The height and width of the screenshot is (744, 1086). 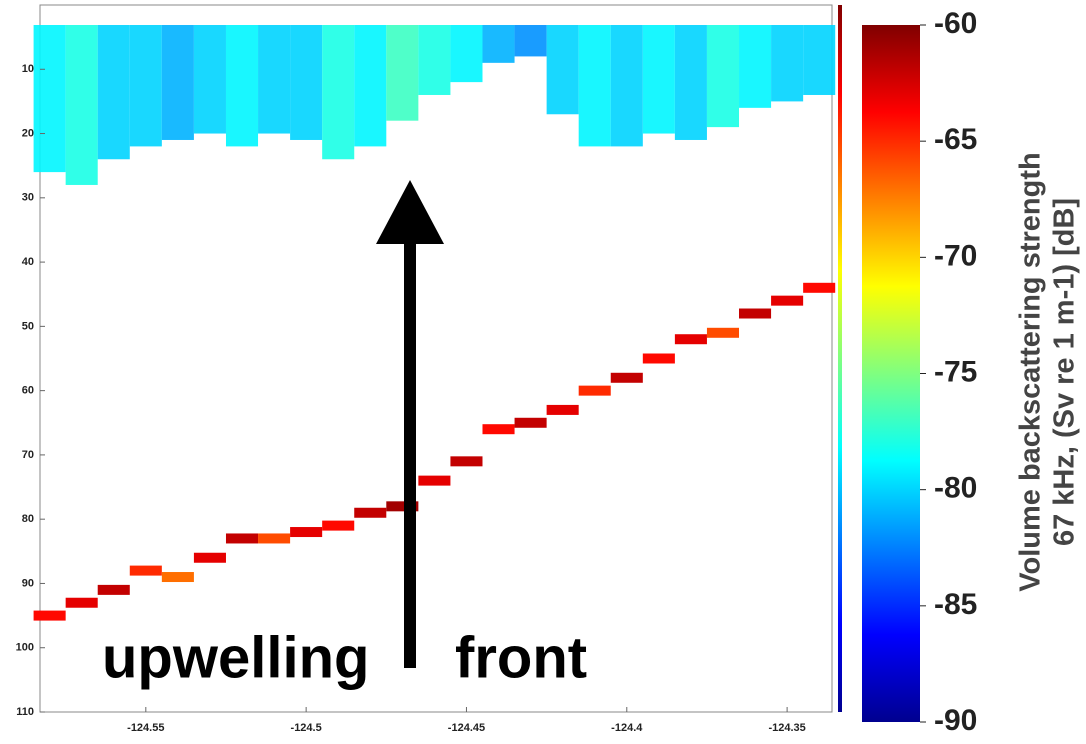 I want to click on annotation: front, so click(x=521, y=657).